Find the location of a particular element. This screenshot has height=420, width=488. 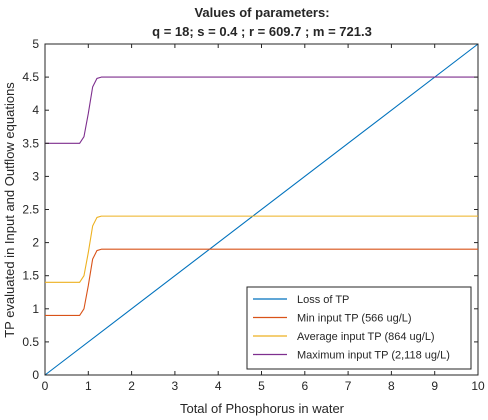

x-tick-label: 10 is located at coordinates (478, 386).